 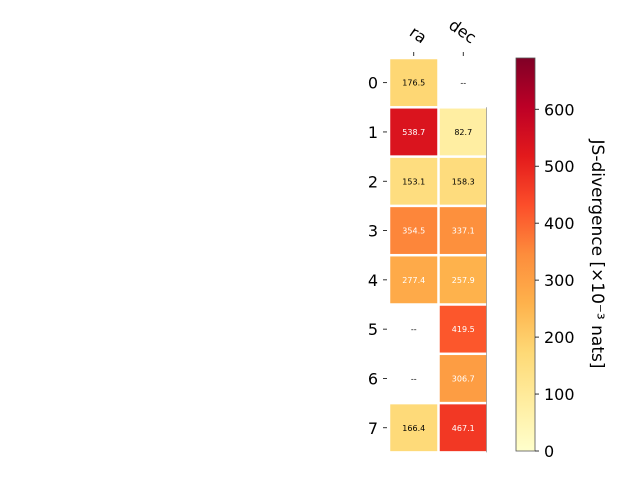 I want to click on row-tick-label: 2, so click(x=373, y=181).